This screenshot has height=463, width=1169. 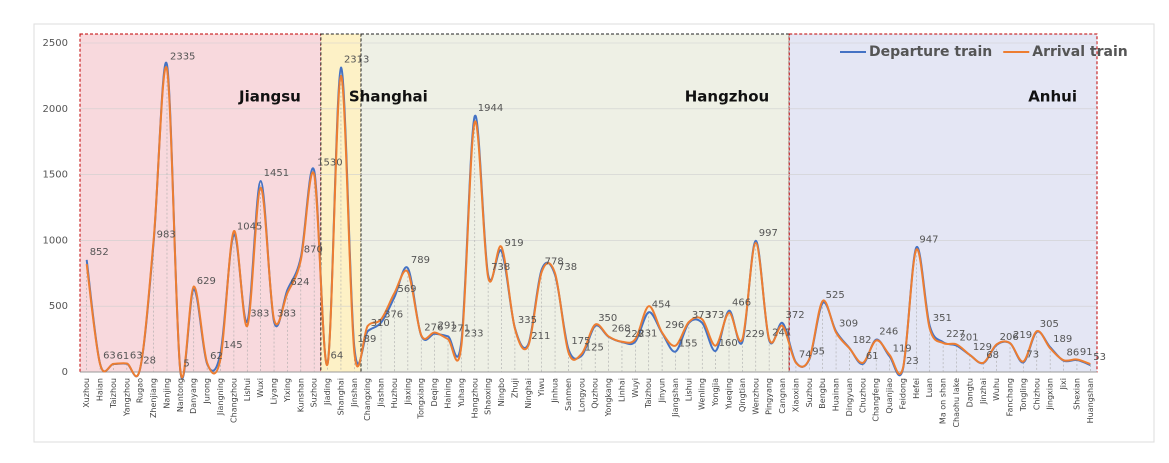 I want to click on data-label: 983, so click(x=166, y=235).